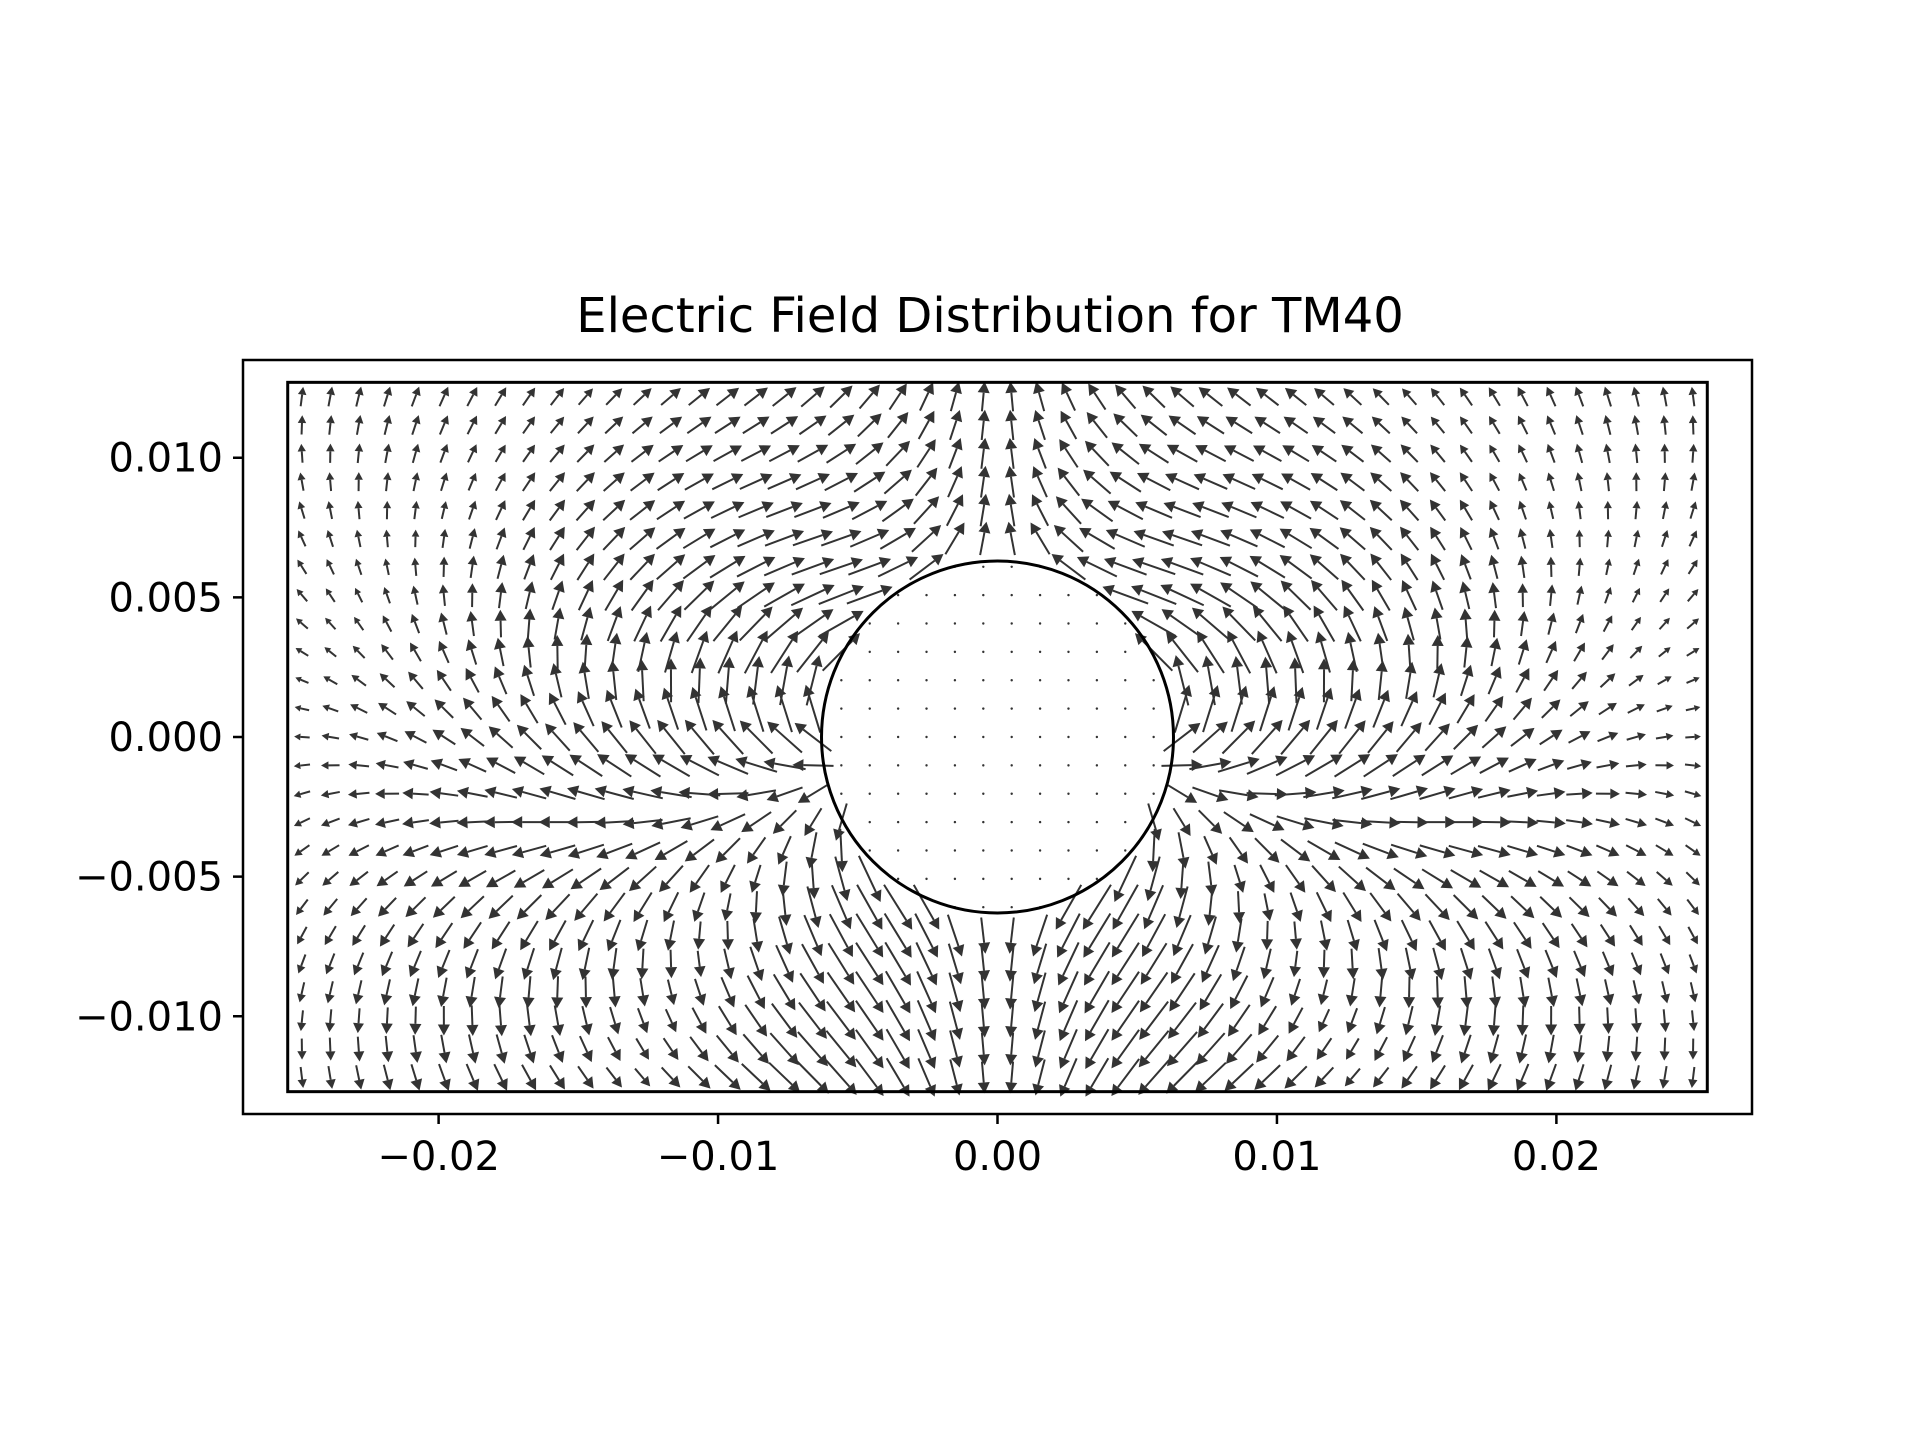 The image size is (1920, 1440). What do you see at coordinates (438, 1157) in the screenshot?
I see `x-tick-label: −0.02` at bounding box center [438, 1157].